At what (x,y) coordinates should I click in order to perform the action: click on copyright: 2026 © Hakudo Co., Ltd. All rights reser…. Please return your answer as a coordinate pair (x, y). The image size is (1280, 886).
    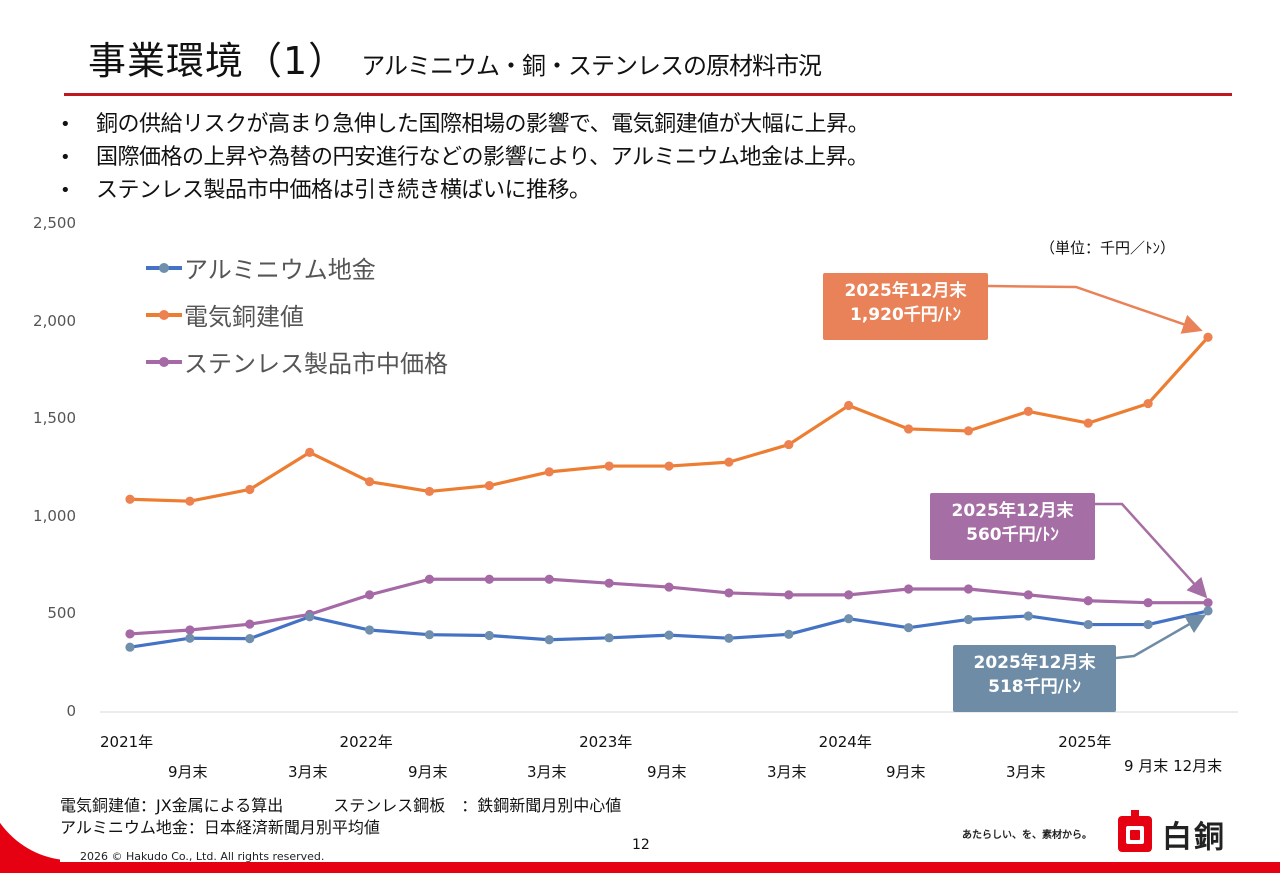
    Looking at the image, I should click on (202, 856).